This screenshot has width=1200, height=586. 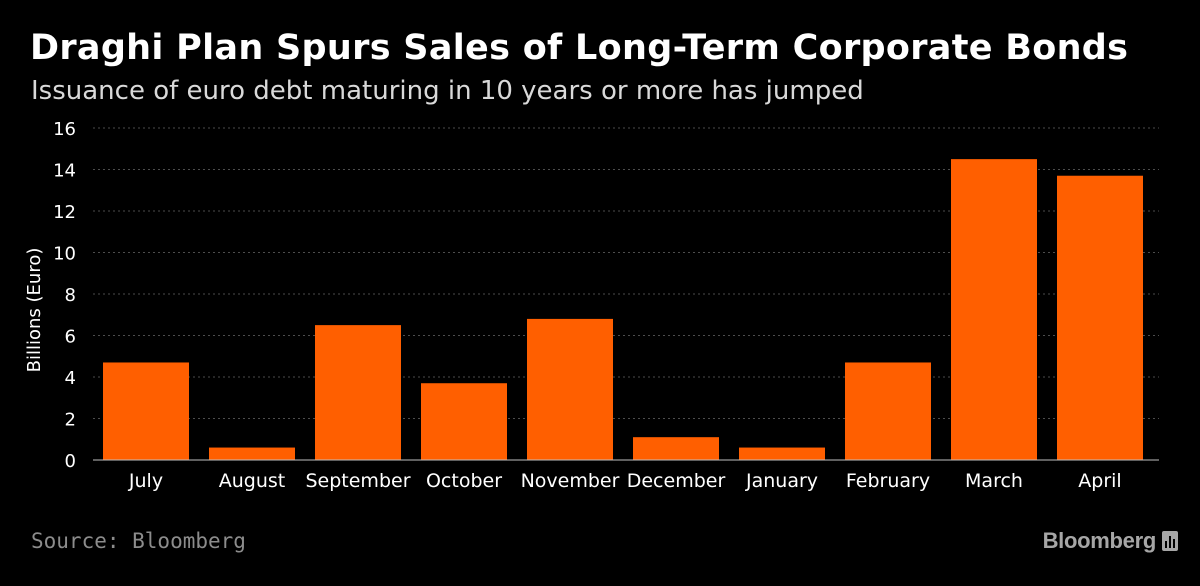 I want to click on y-tick-label: 4, so click(x=70, y=378).